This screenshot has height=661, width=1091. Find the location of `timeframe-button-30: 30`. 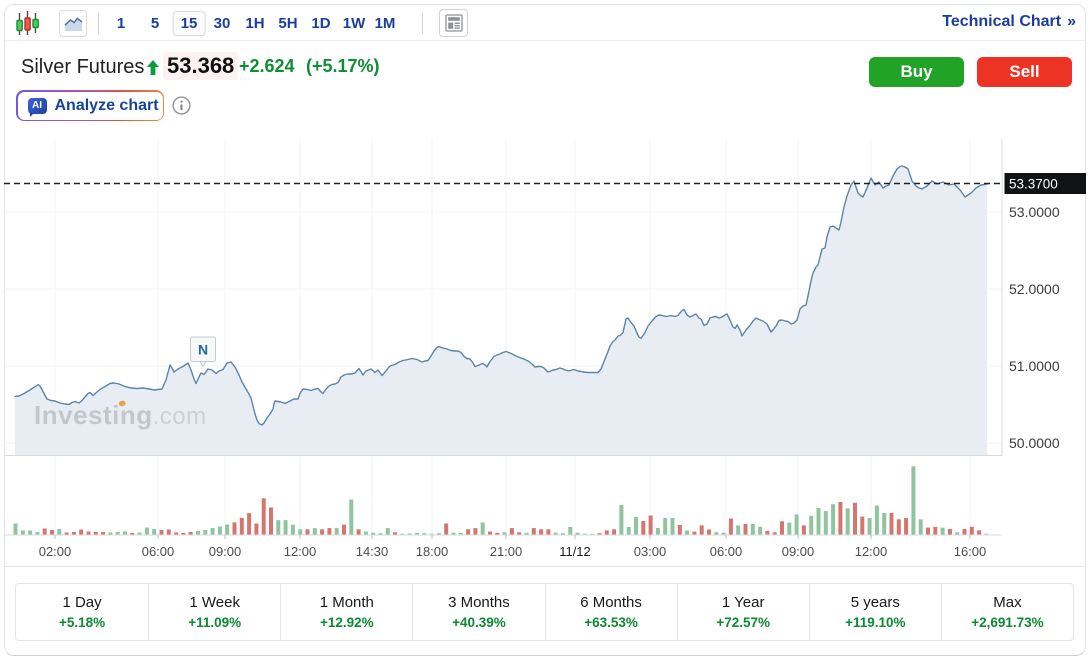

timeframe-button-30: 30 is located at coordinates (222, 23).